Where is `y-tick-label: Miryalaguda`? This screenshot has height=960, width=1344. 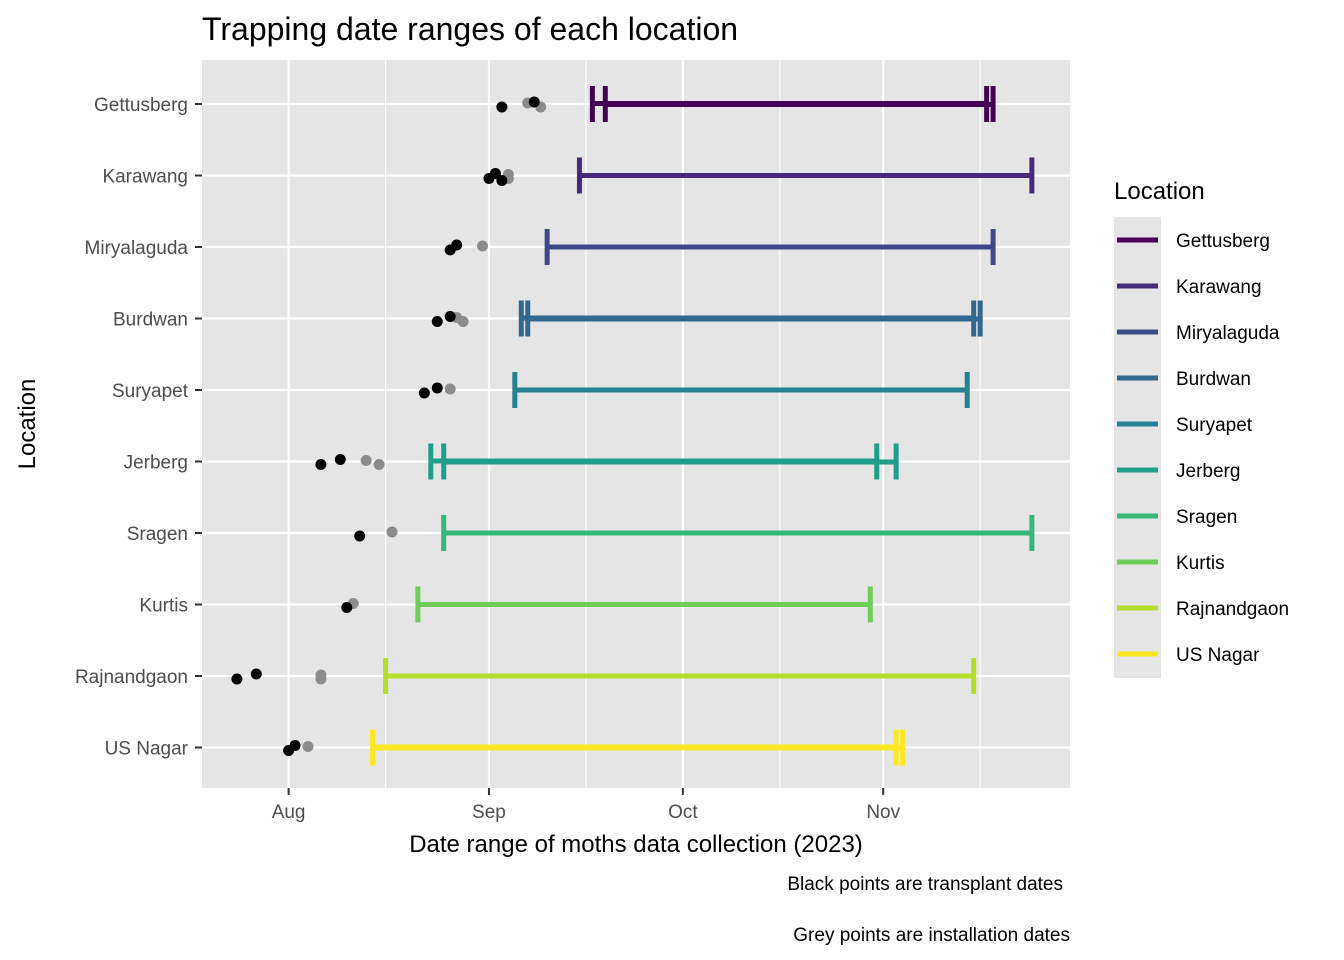 y-tick-label: Miryalaguda is located at coordinates (137, 248).